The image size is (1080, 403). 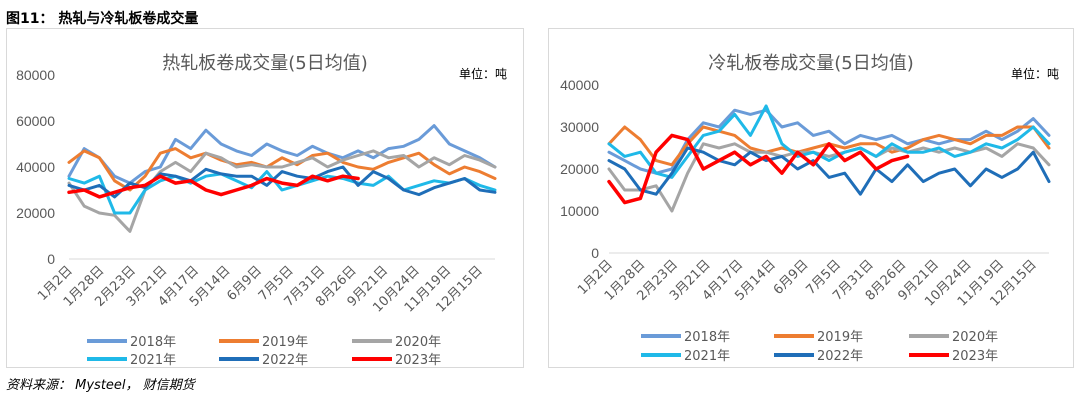 I want to click on cold-rolled-legend-label: 2022年, so click(x=840, y=356).